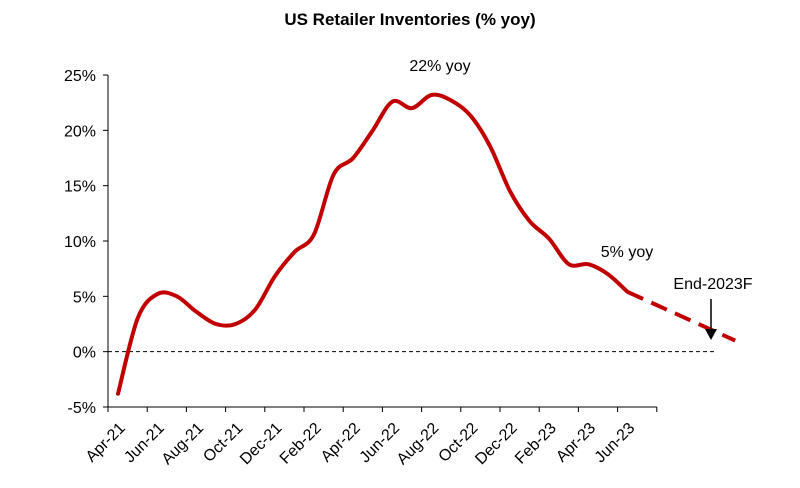  I want to click on y-tick-label: 15%, so click(80, 187).